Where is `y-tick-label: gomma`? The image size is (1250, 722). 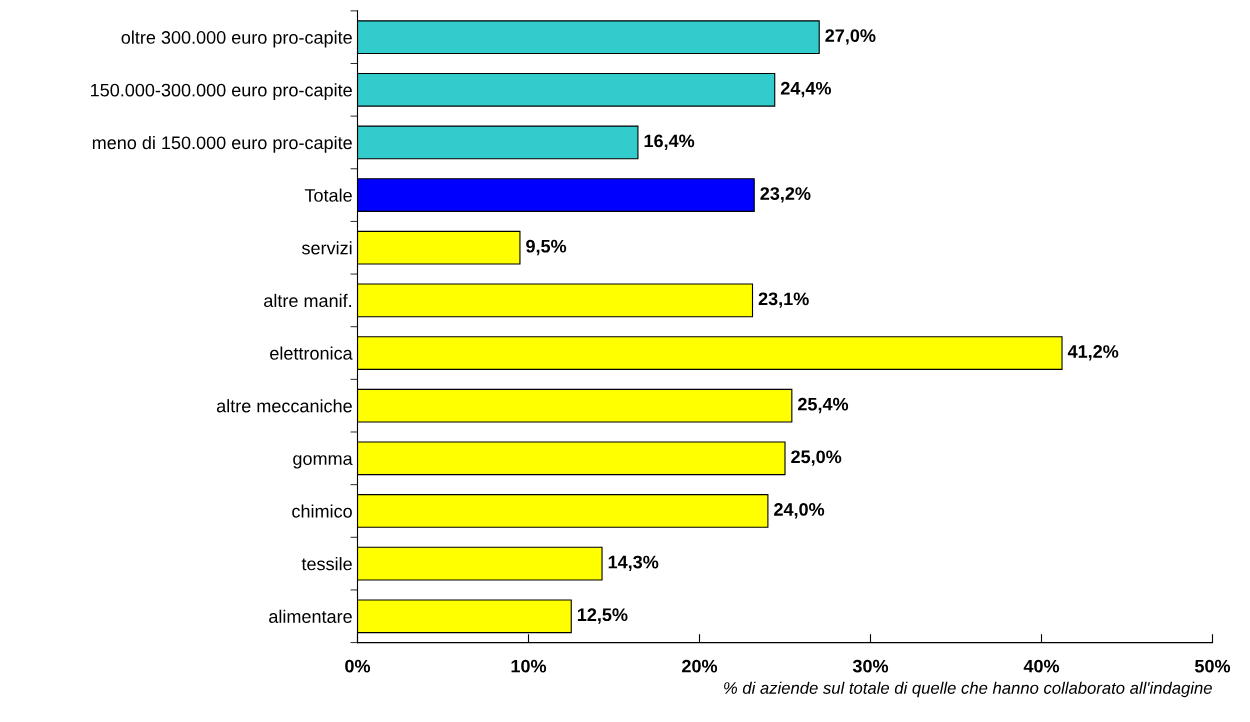
y-tick-label: gomma is located at coordinates (323, 462).